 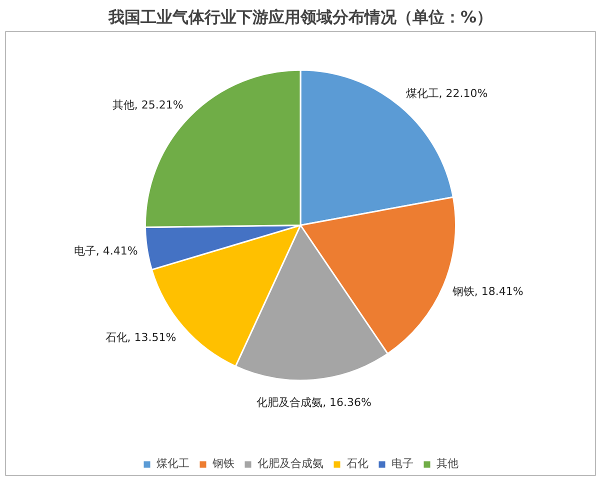 What do you see at coordinates (223, 463) in the screenshot?
I see `legend-label: 钢铁` at bounding box center [223, 463].